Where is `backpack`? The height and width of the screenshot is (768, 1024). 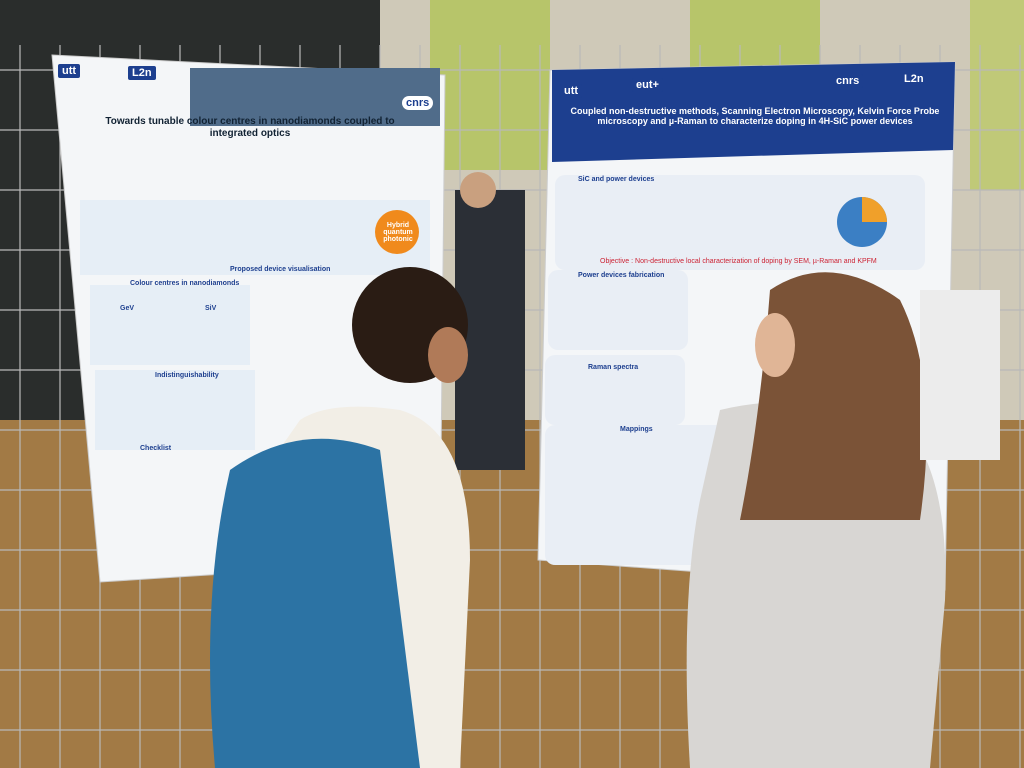 backpack is located at coordinates (315, 603).